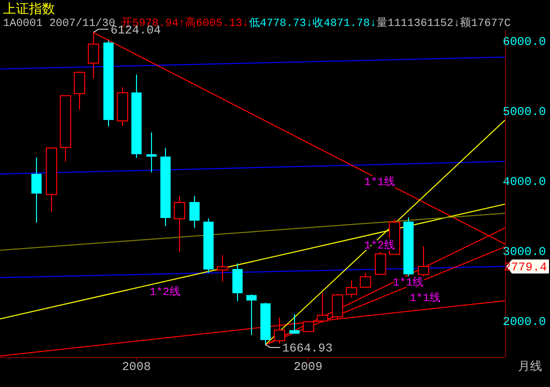 Image resolution: width=550 pixels, height=387 pixels. What do you see at coordinates (524, 252) in the screenshot?
I see `y-tick-label: 3000.0` at bounding box center [524, 252].